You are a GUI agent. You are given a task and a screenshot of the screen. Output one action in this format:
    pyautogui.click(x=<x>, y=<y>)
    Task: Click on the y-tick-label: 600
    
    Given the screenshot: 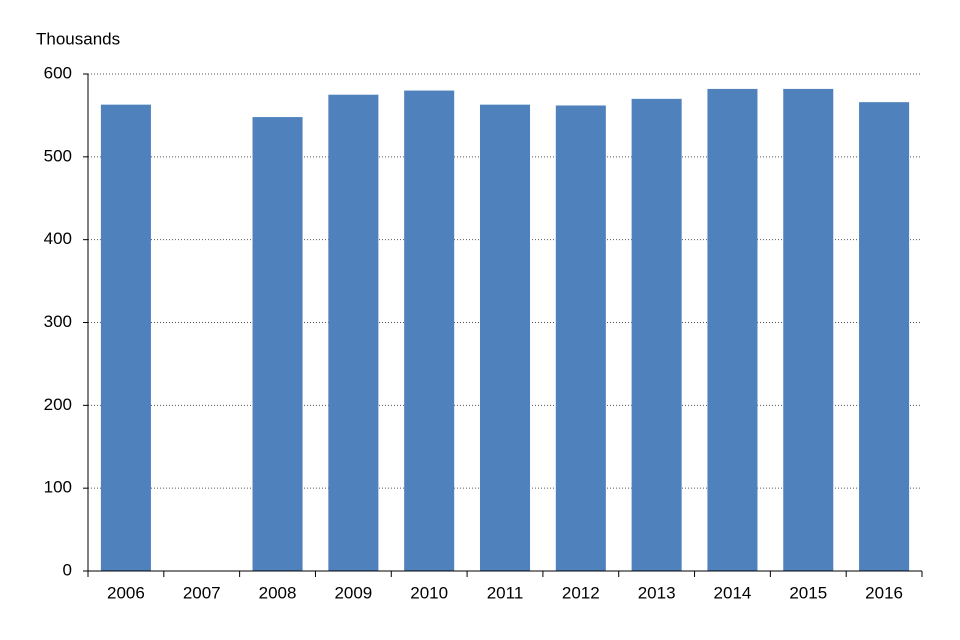 What is the action you would take?
    pyautogui.click(x=58, y=72)
    